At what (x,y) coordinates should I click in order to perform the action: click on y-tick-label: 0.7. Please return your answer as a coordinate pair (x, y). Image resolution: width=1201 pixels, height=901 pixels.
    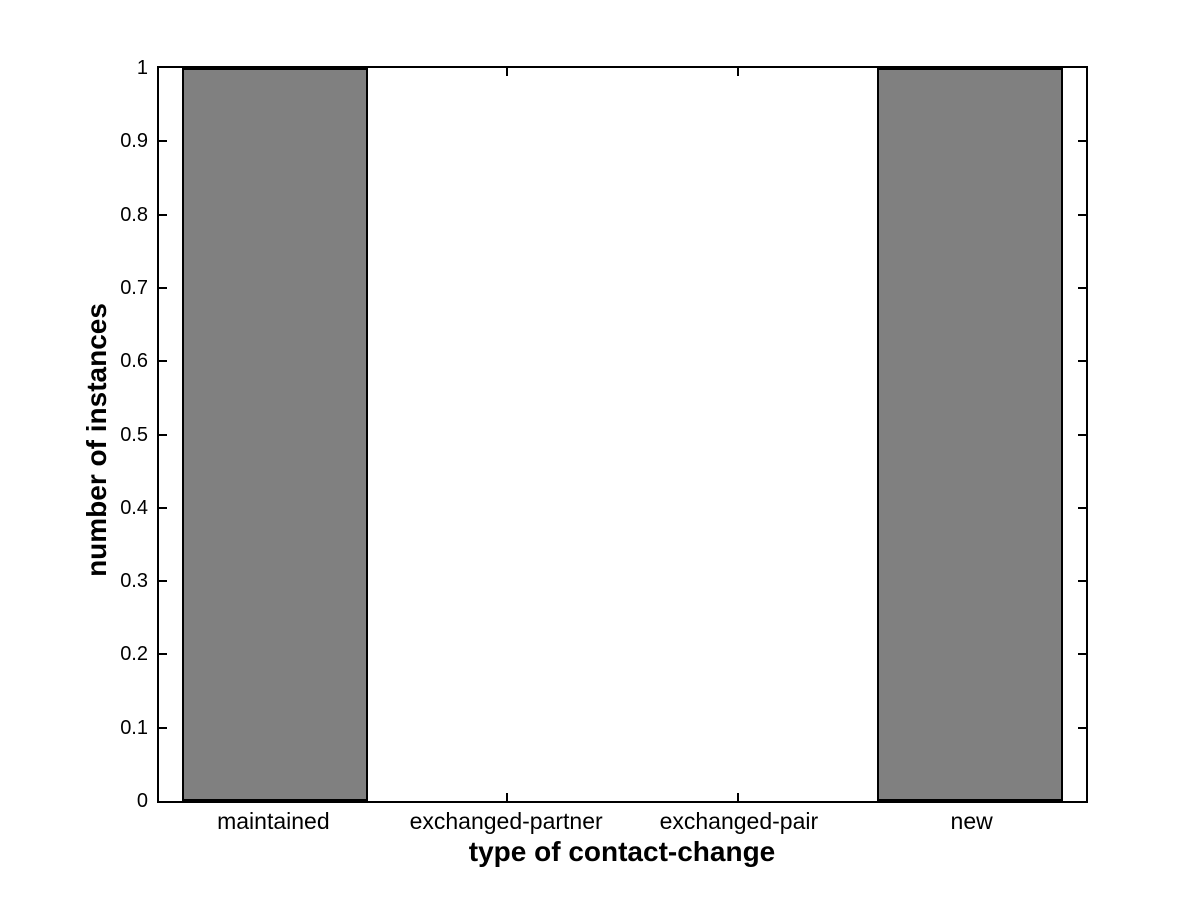
    Looking at the image, I should click on (134, 288).